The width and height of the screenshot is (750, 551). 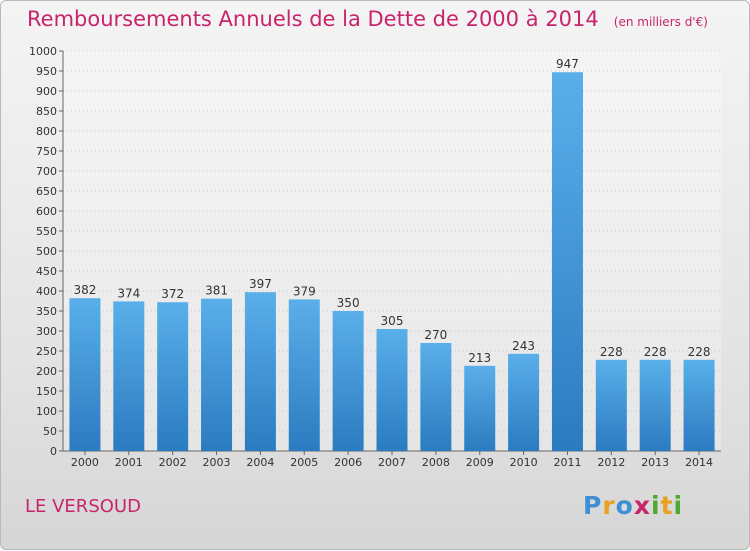 What do you see at coordinates (46, 111) in the screenshot?
I see `y-tick-label: 850` at bounding box center [46, 111].